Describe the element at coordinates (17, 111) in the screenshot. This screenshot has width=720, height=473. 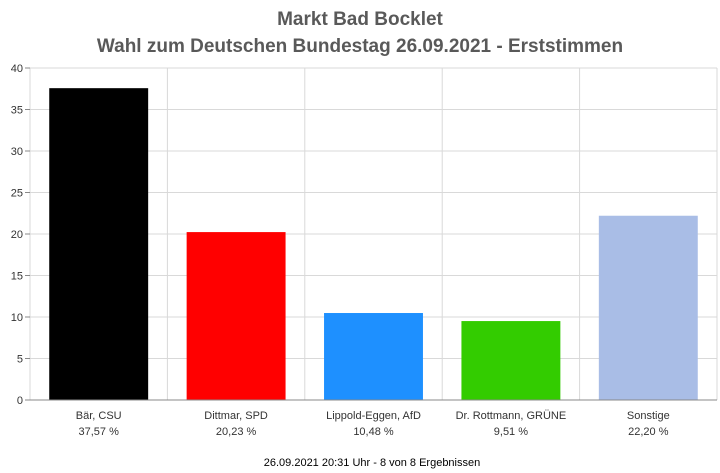
I see `y-tick-label-7: 35` at that location.